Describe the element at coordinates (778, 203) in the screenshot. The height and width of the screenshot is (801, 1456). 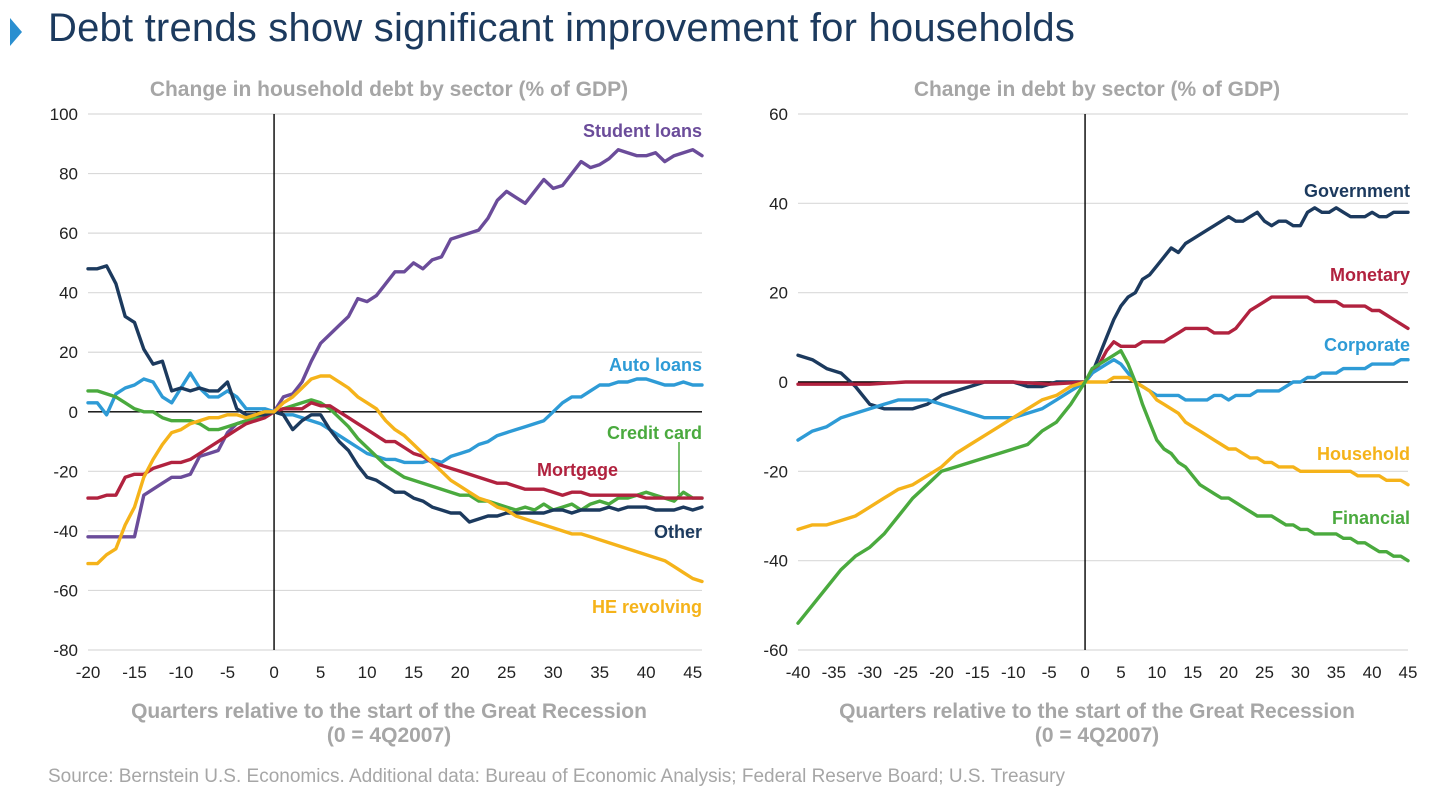
I see `right-y-tick-label: 40` at that location.